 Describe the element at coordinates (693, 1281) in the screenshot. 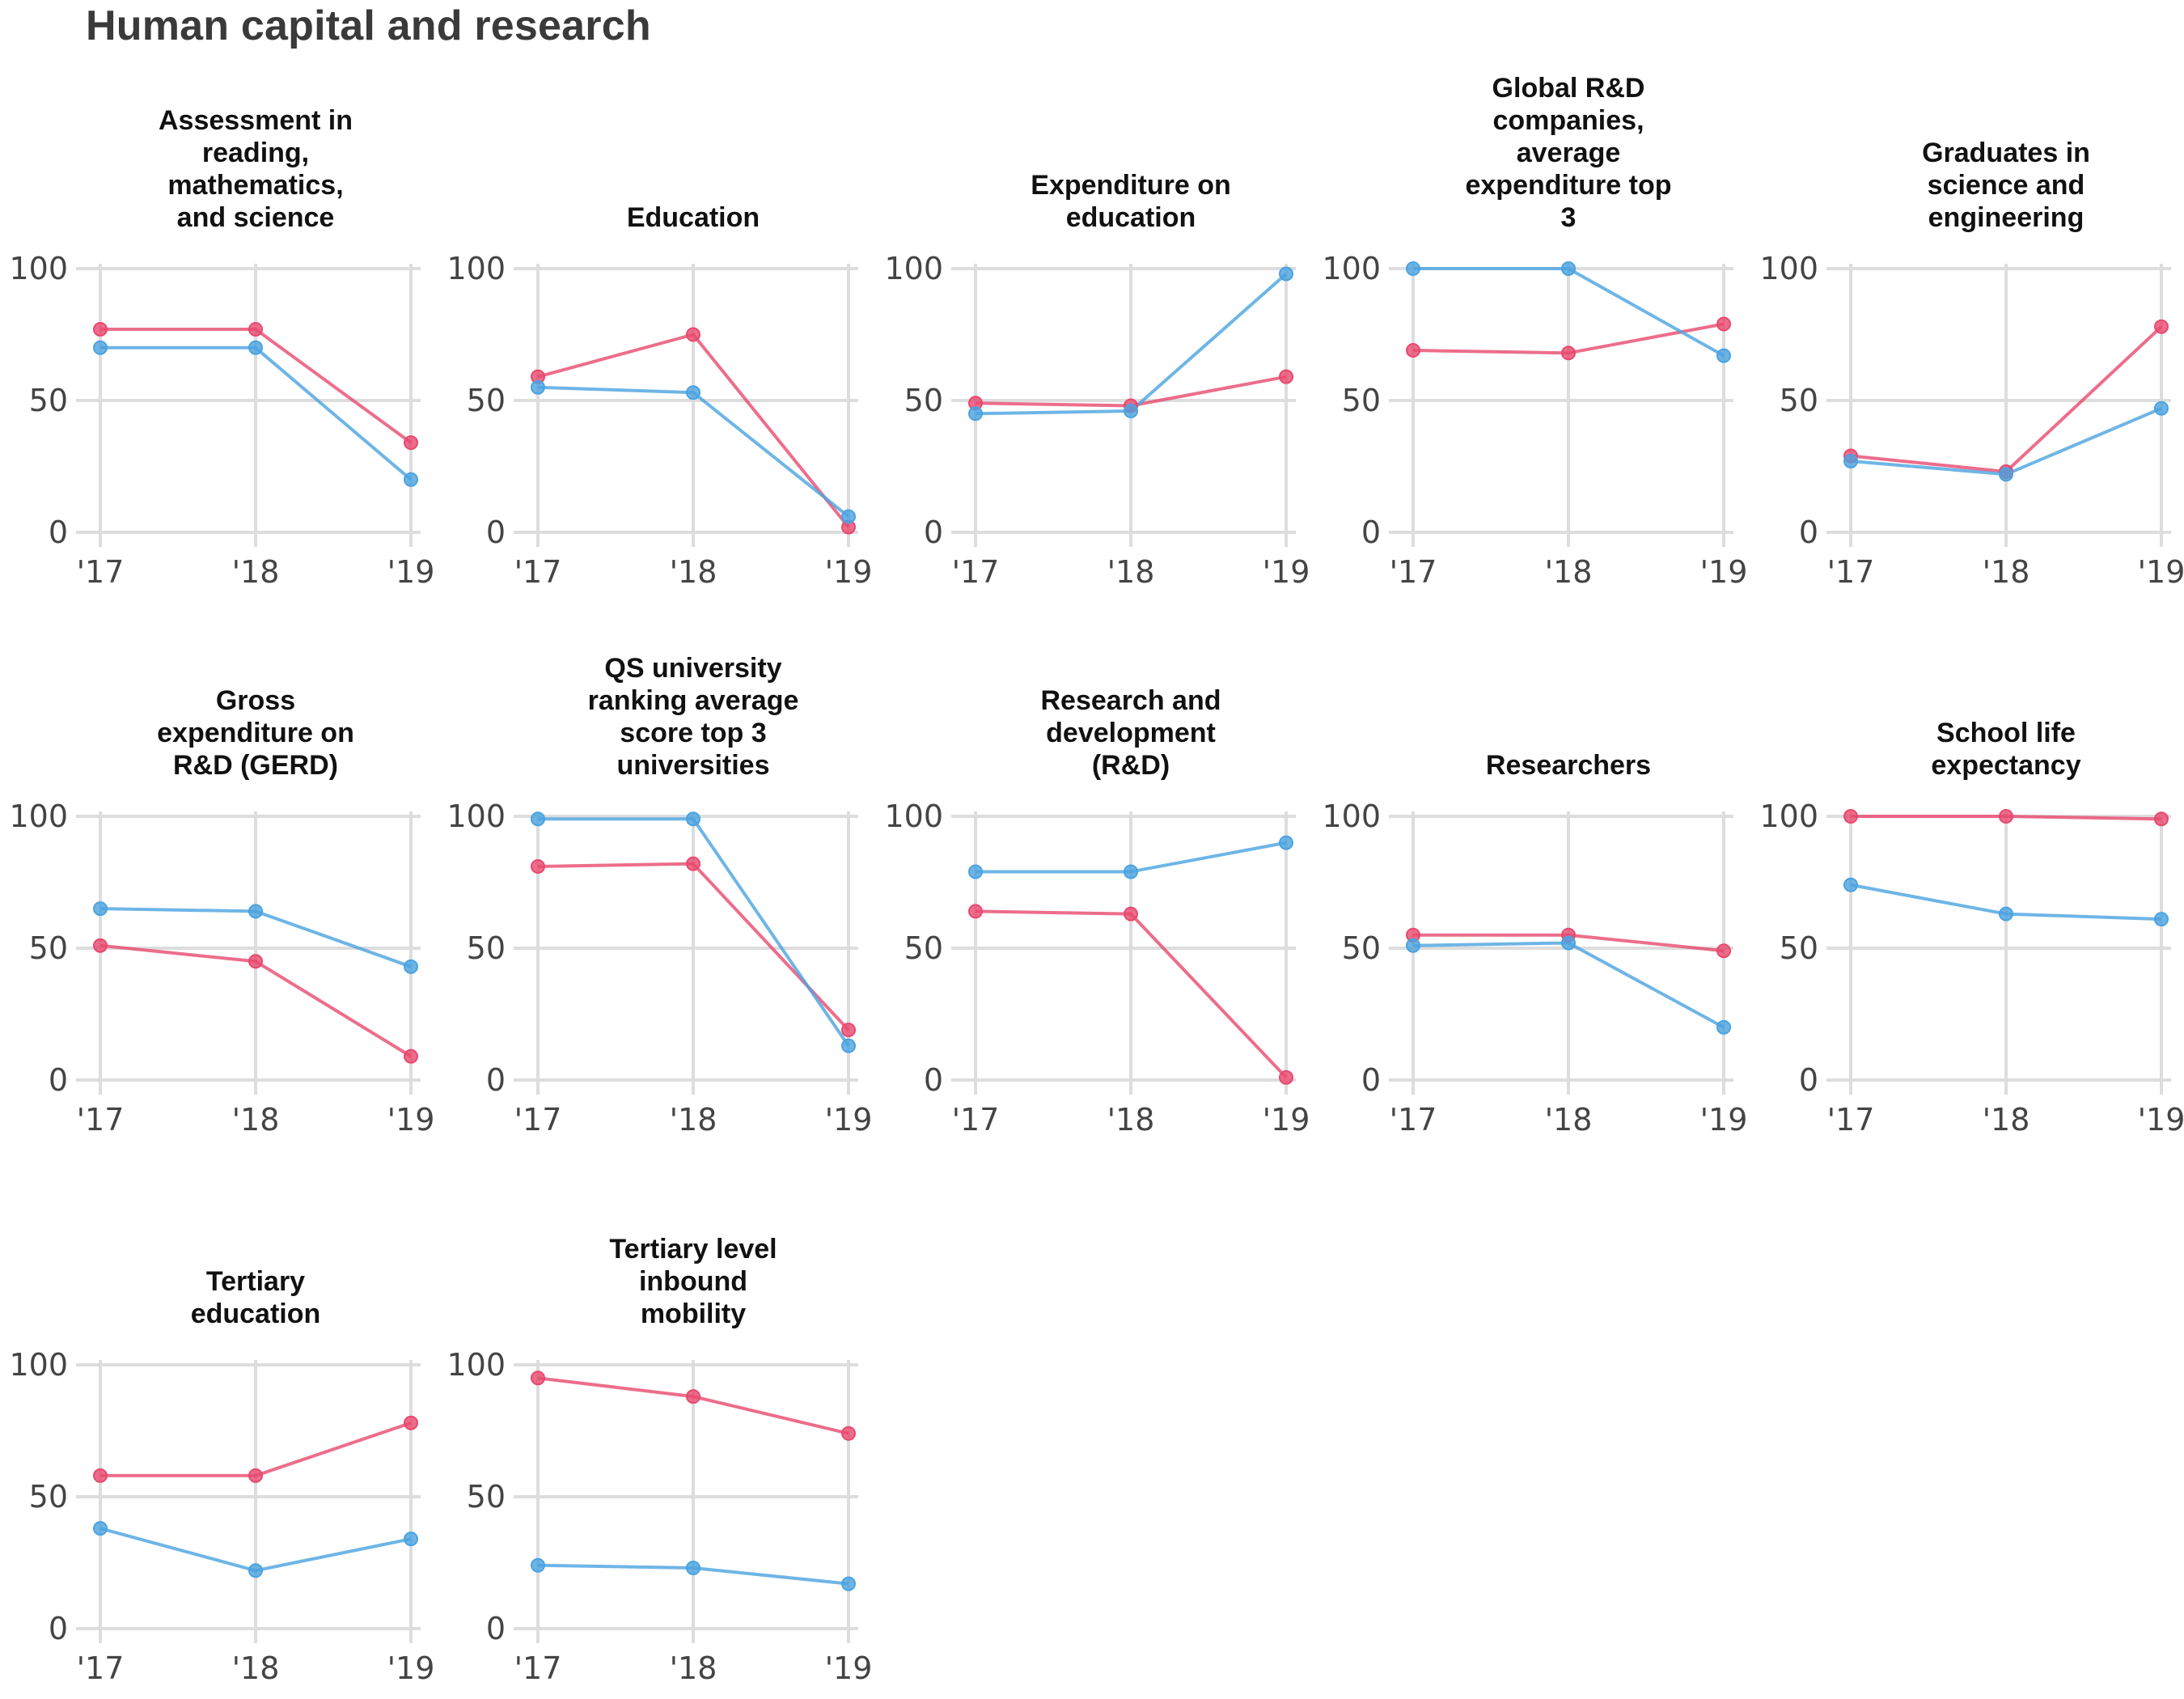

I see `panel-title: Tertiary level inbound mobility` at that location.